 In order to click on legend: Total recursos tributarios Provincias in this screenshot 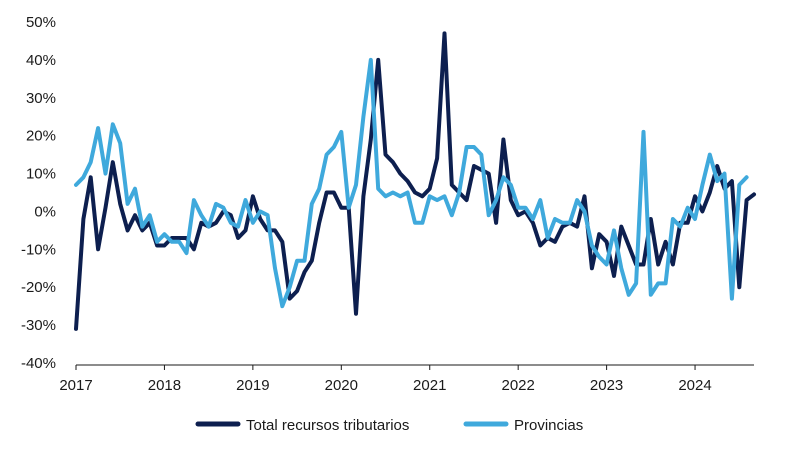, I will do `click(389, 425)`.